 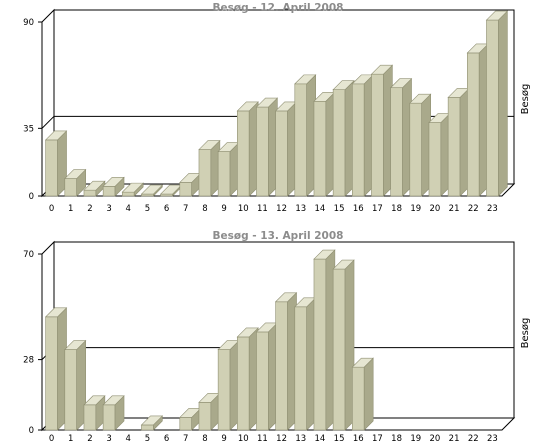 I want to click on x-tick-label: 23, so click(x=492, y=209).